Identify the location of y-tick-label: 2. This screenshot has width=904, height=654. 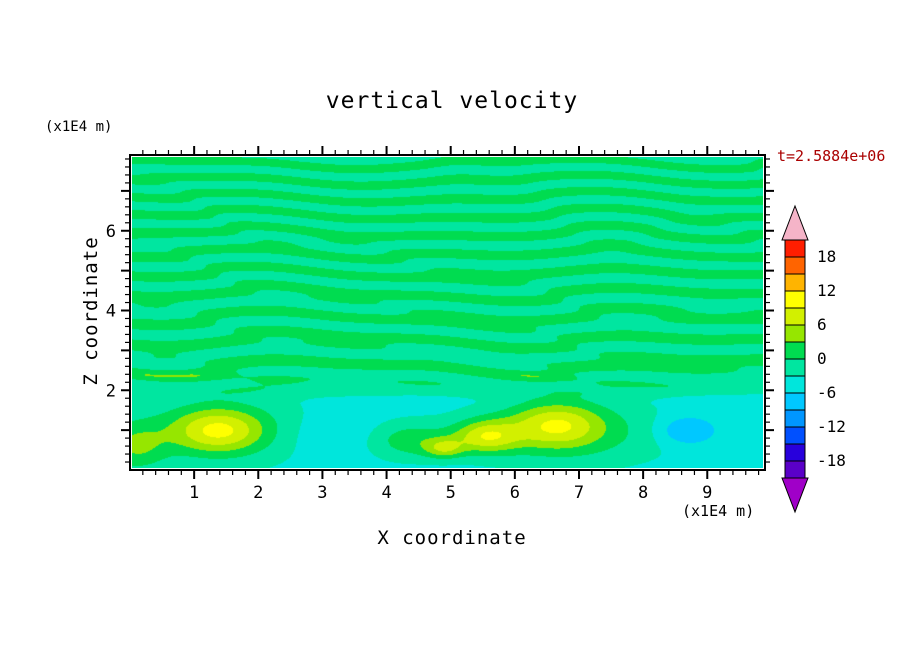
(111, 391).